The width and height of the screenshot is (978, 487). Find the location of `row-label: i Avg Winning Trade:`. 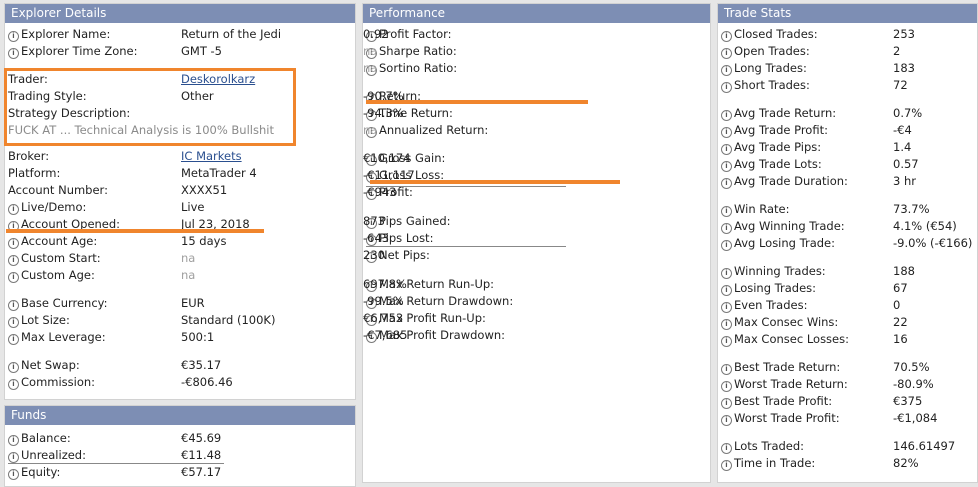

row-label: i Avg Winning Trade: is located at coordinates (783, 226).